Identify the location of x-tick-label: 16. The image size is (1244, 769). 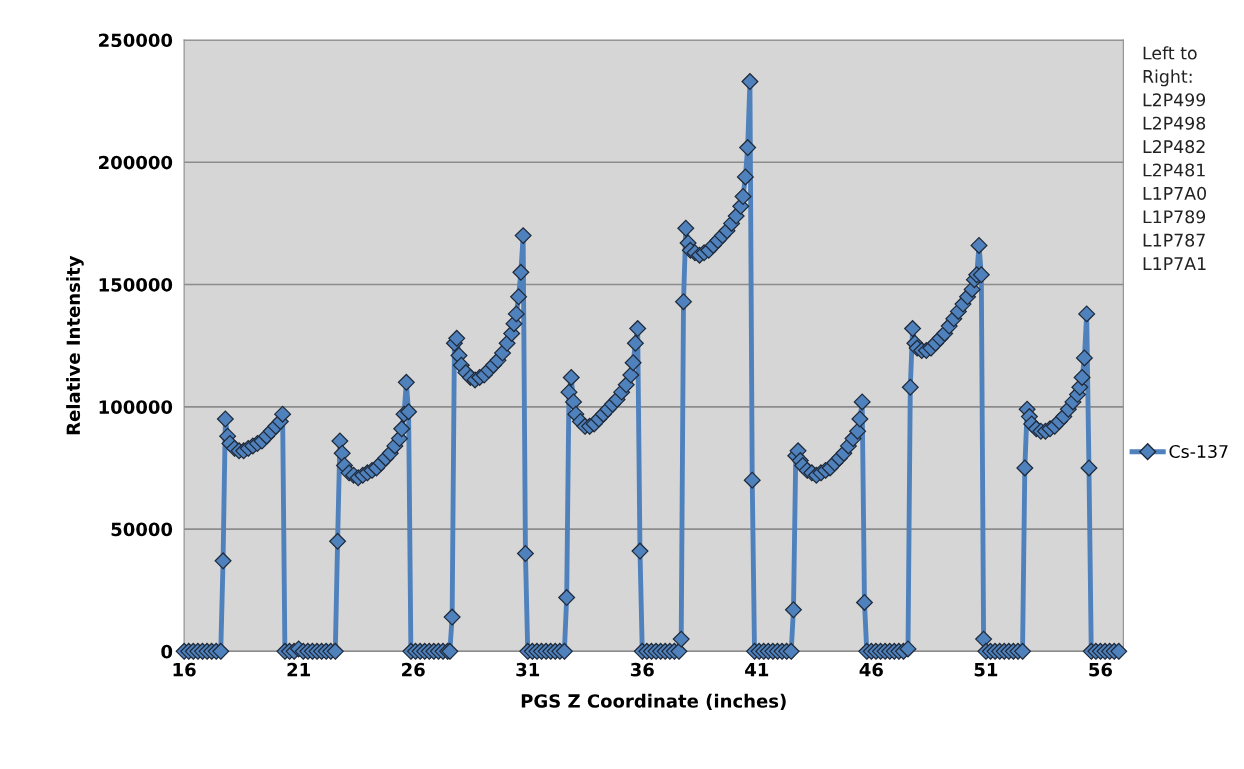
(184, 669).